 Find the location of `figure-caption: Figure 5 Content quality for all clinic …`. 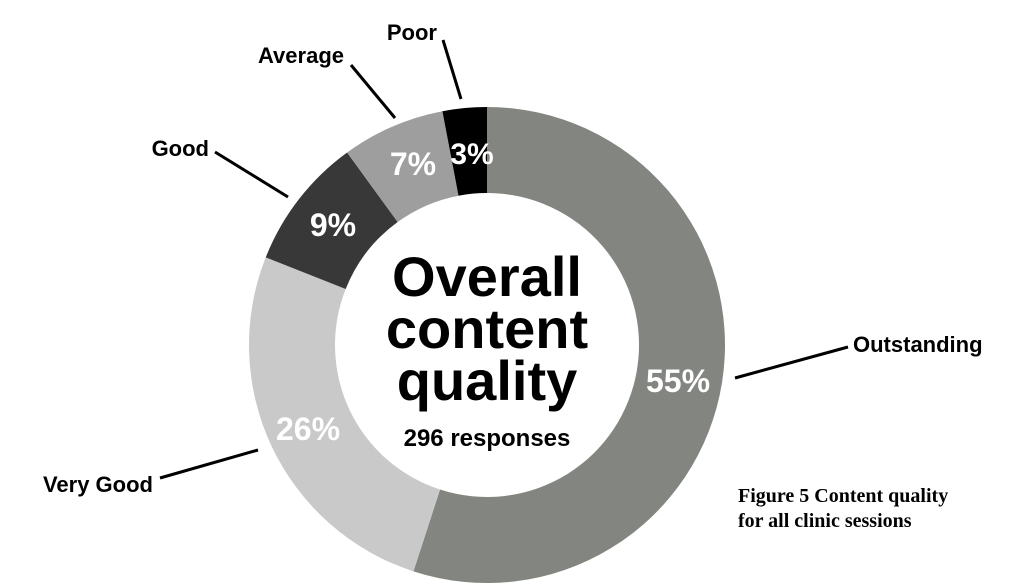

figure-caption: Figure 5 Content quality for all clinic … is located at coordinates (873, 509).